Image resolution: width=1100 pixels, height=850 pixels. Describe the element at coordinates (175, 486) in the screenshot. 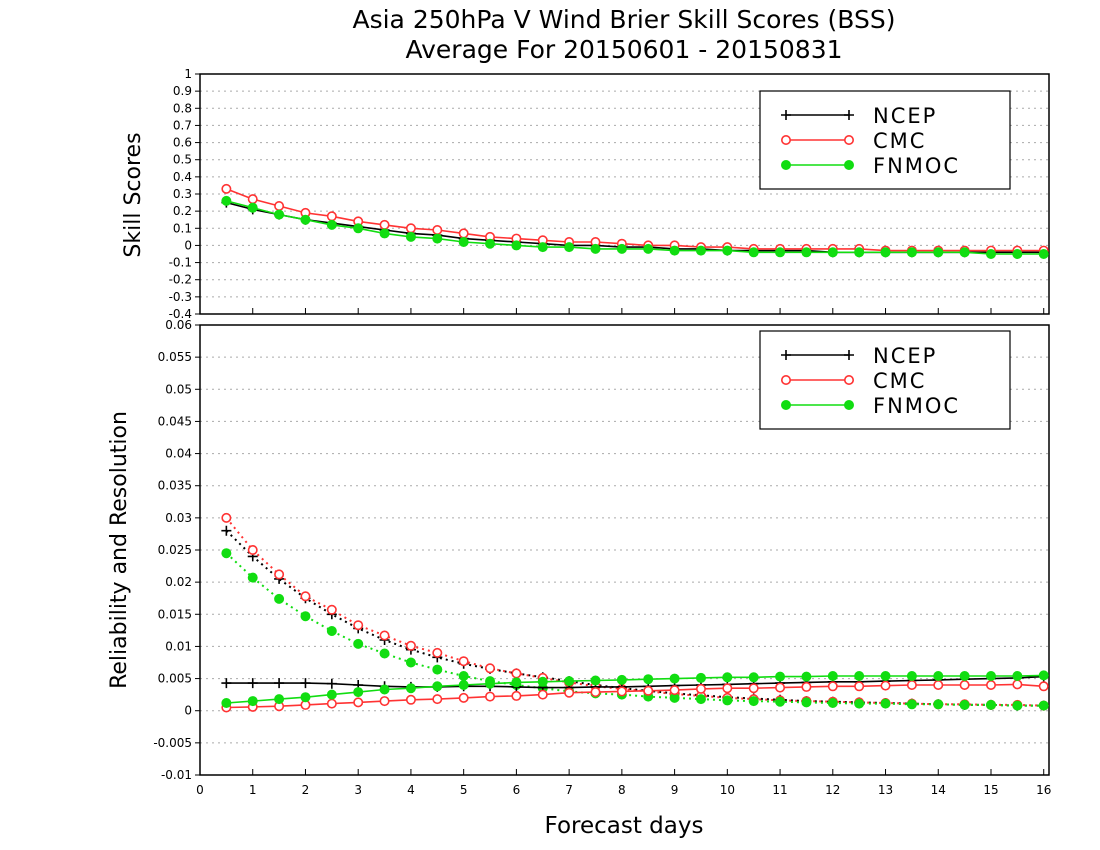

I see `y-tick-label: 0.035` at that location.